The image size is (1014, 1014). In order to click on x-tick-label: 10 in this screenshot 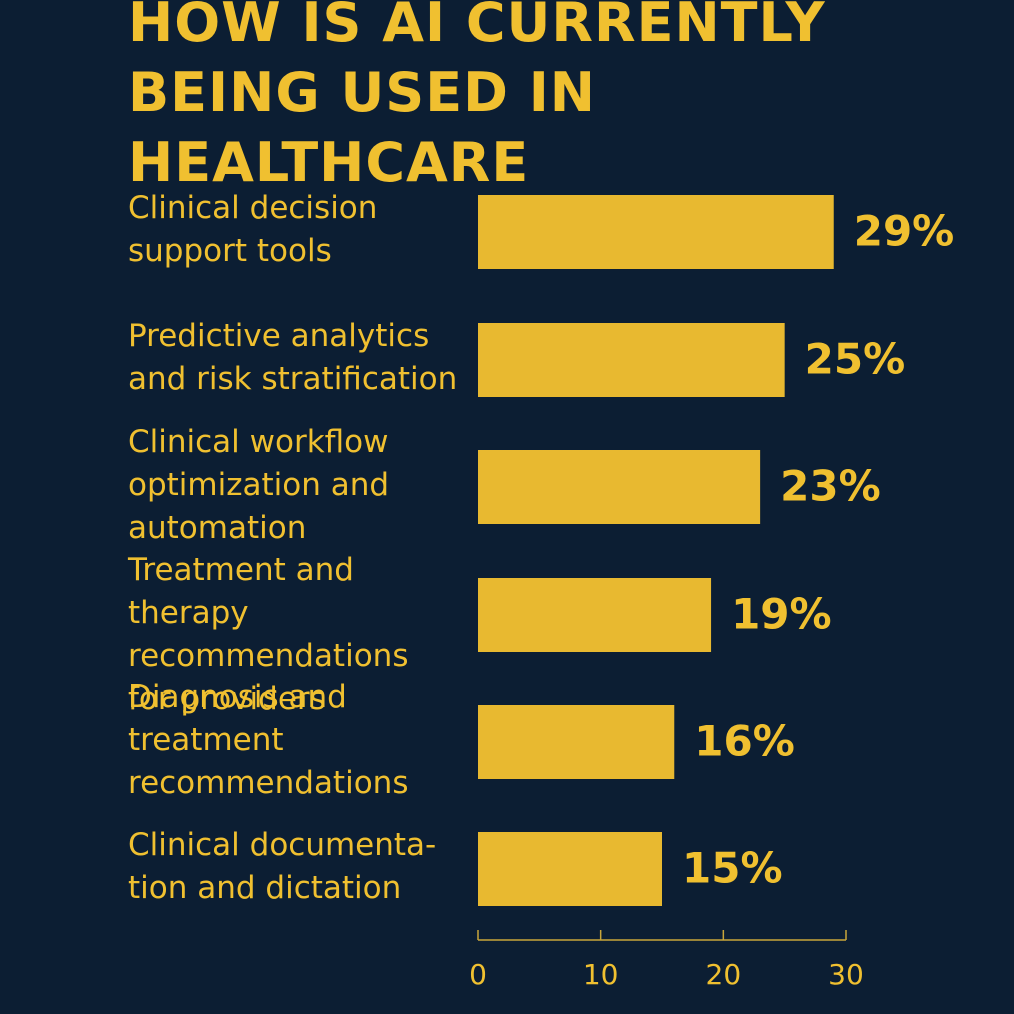, I will do `click(601, 974)`.